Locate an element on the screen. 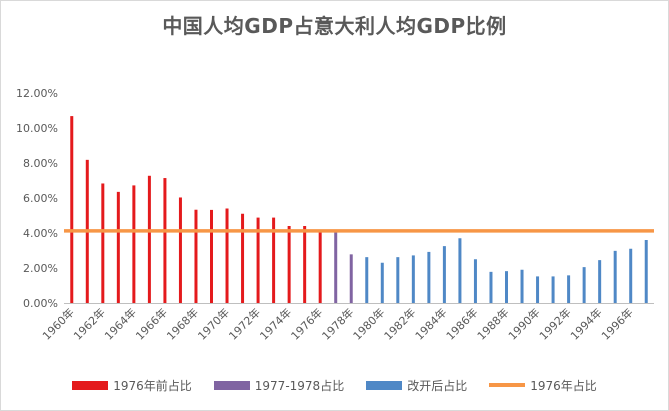 This screenshot has height=411, width=669. bar-1983年 is located at coordinates (429, 277).